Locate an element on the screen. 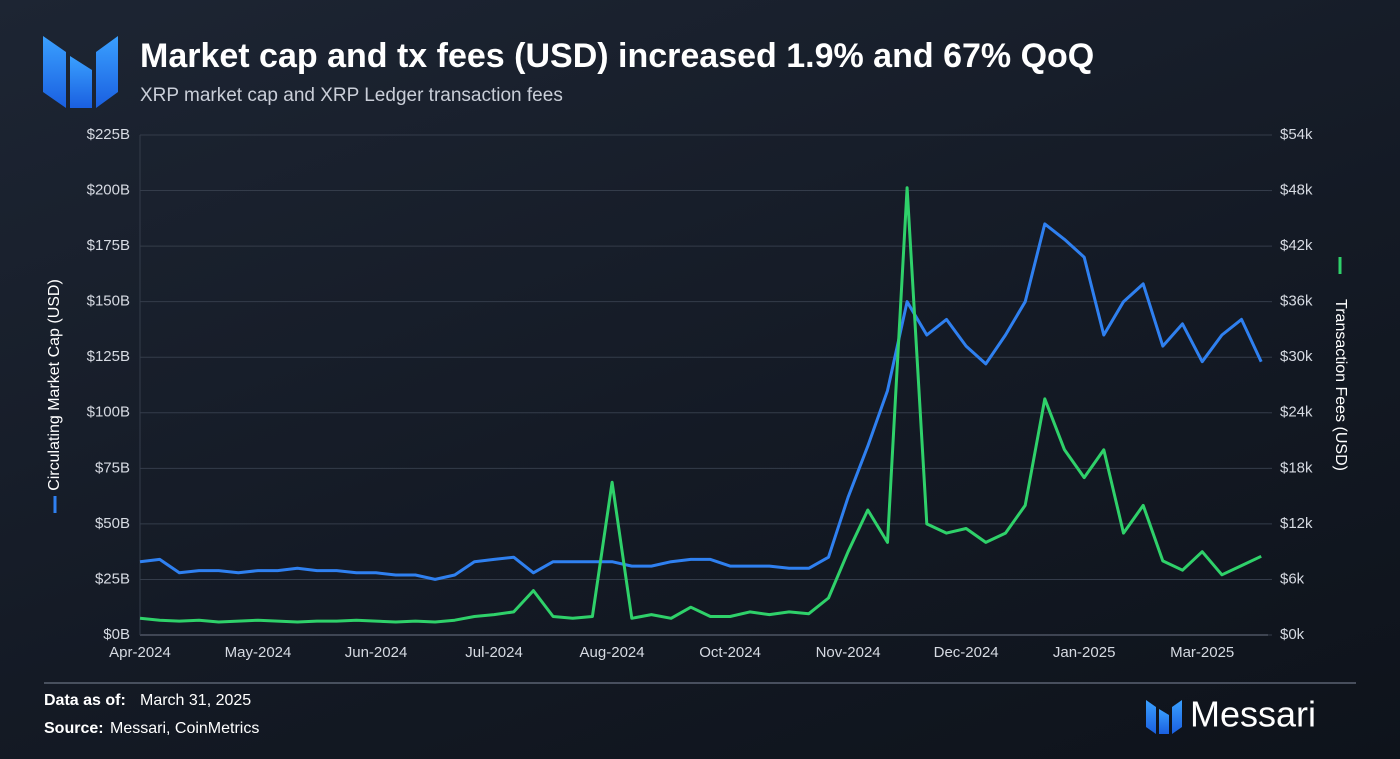 The height and width of the screenshot is (759, 1400). y-tick-label: $75B is located at coordinates (112, 467).